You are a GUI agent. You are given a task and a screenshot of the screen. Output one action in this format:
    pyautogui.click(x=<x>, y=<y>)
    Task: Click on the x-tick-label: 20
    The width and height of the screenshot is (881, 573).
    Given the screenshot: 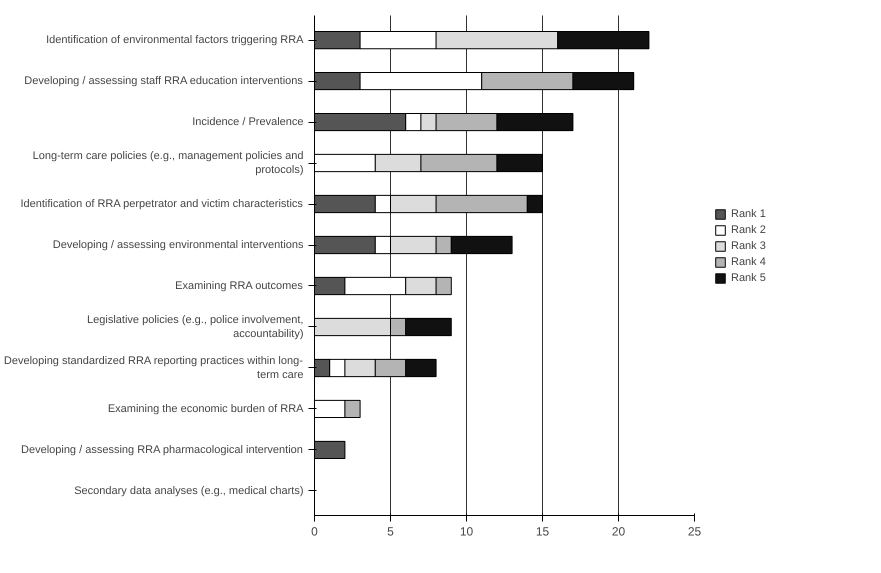 What is the action you would take?
    pyautogui.click(x=619, y=531)
    